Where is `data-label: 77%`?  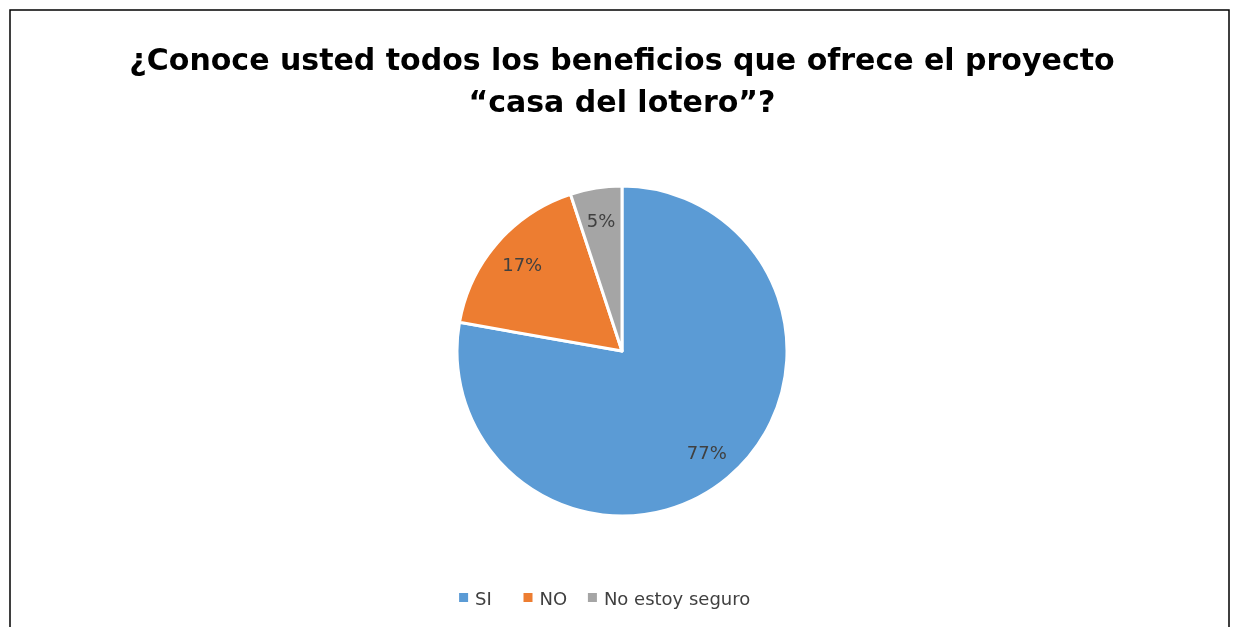 data-label: 77% is located at coordinates (706, 452).